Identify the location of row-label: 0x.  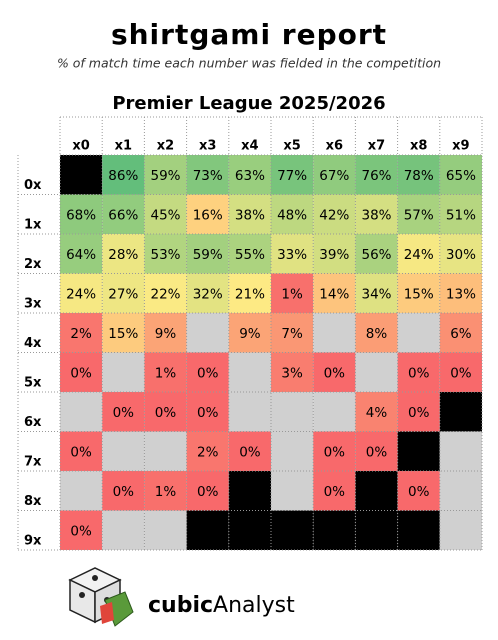
(33, 185).